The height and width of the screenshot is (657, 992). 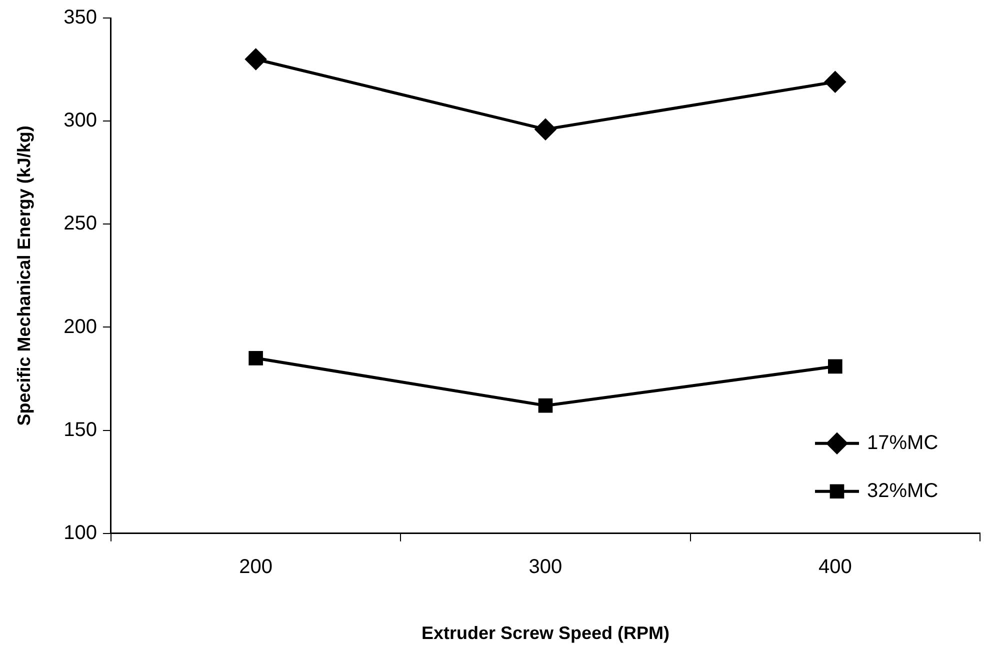 What do you see at coordinates (545, 633) in the screenshot?
I see `x-axis-title: Extruder Screw Speed (RPM)` at bounding box center [545, 633].